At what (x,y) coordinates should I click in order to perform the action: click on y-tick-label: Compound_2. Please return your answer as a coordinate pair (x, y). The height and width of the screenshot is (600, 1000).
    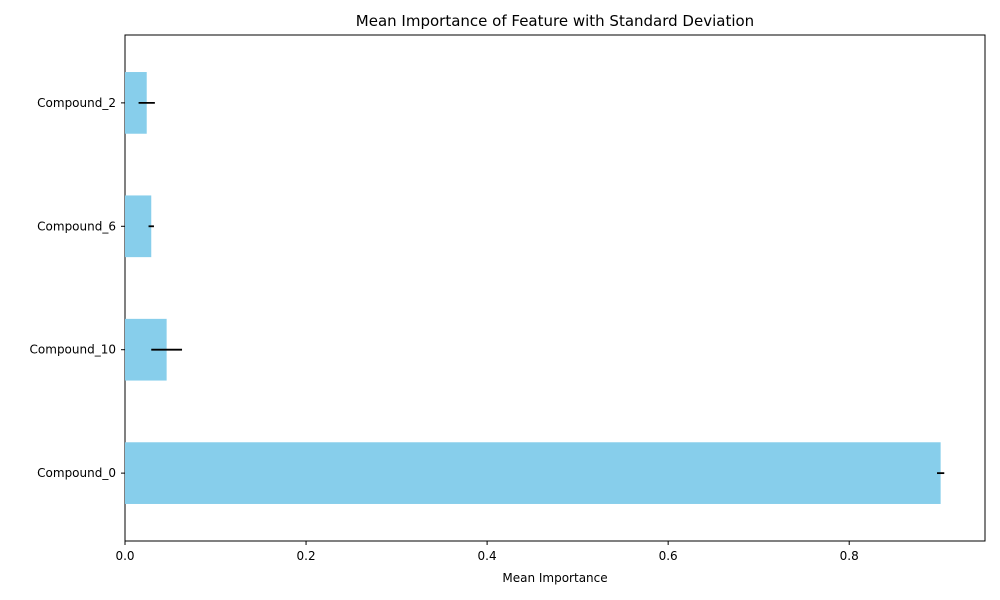
    Looking at the image, I should click on (76, 103).